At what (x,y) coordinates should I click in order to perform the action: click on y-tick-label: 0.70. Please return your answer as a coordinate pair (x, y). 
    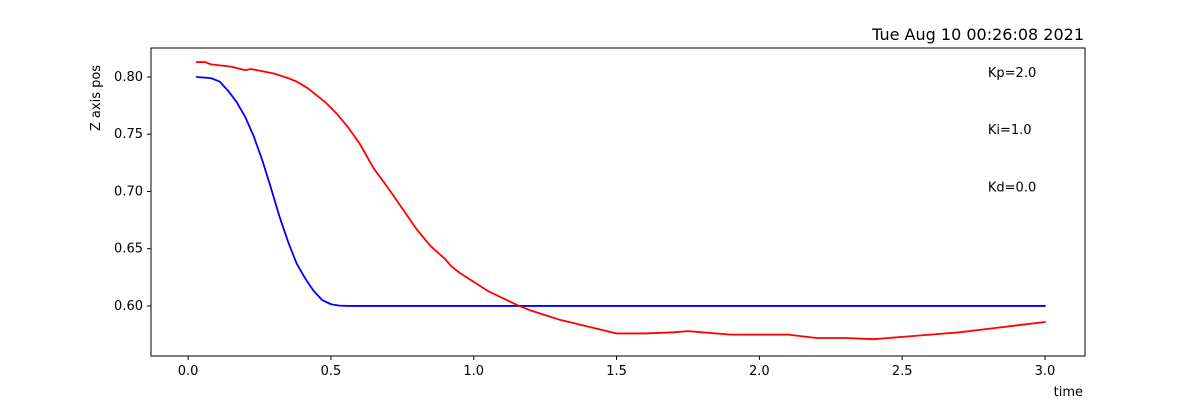
    Looking at the image, I should click on (128, 191).